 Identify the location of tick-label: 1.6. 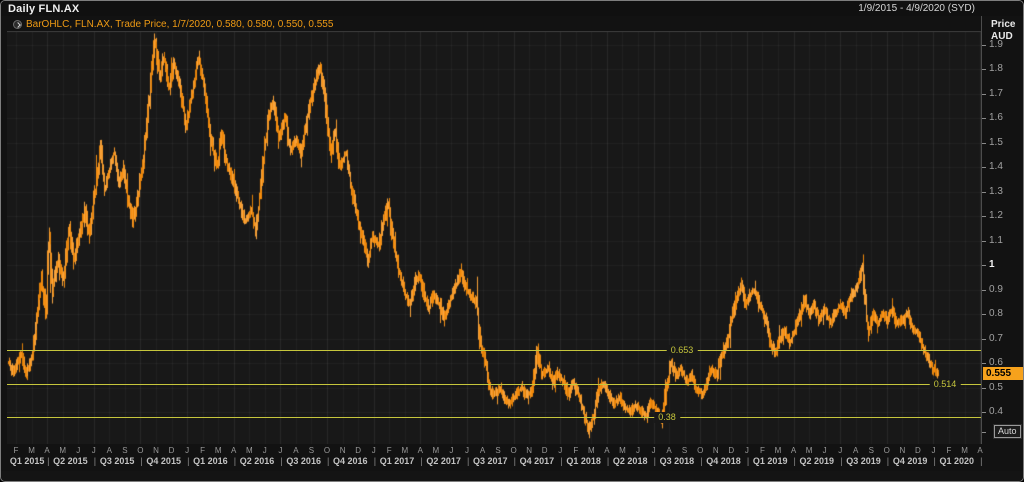
(996, 117).